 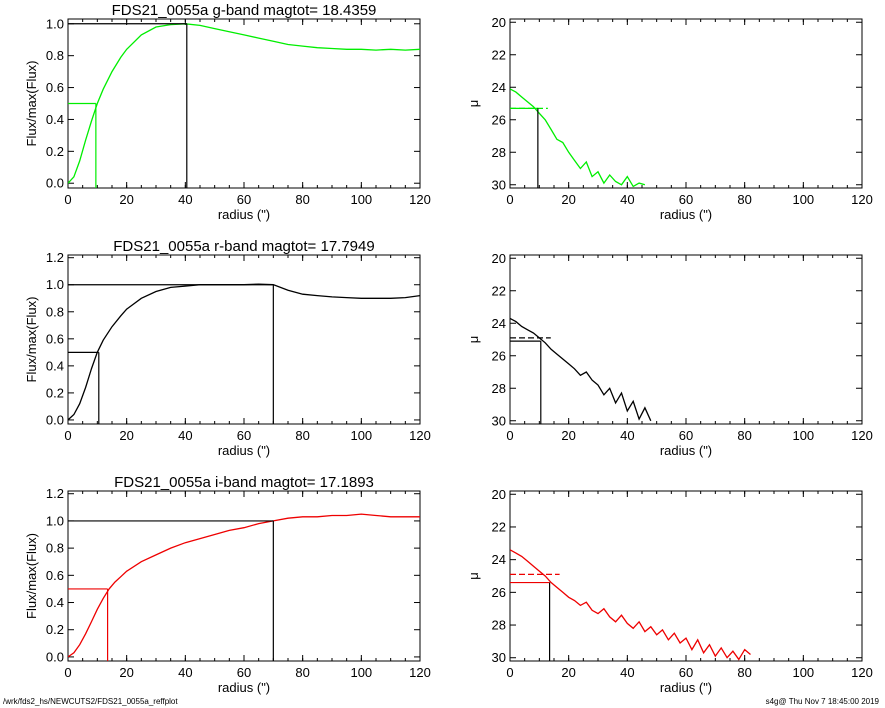 What do you see at coordinates (473, 576) in the screenshot?
I see `y-axis-label: μ` at bounding box center [473, 576].